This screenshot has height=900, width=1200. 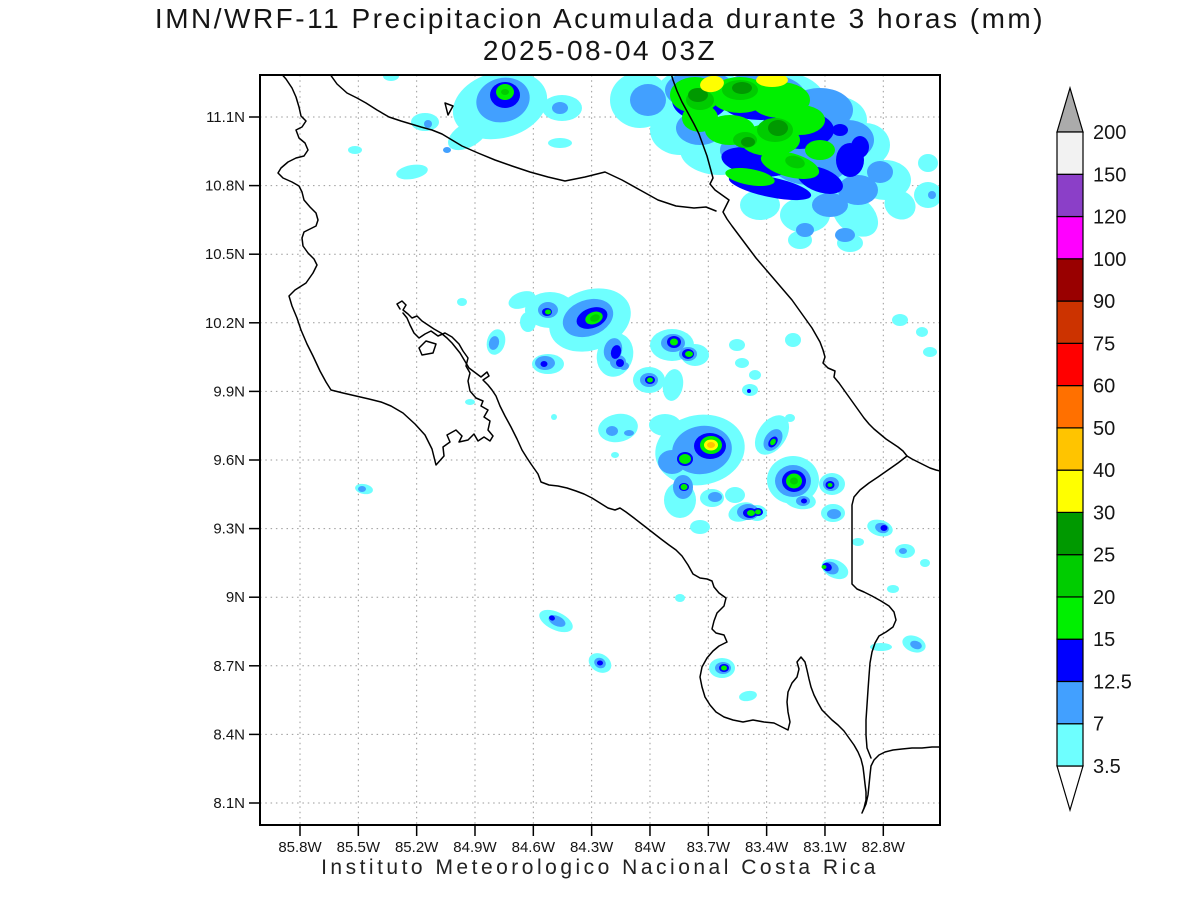 What do you see at coordinates (225, 117) in the screenshot?
I see `lat-tick-label: 11.1N` at bounding box center [225, 117].